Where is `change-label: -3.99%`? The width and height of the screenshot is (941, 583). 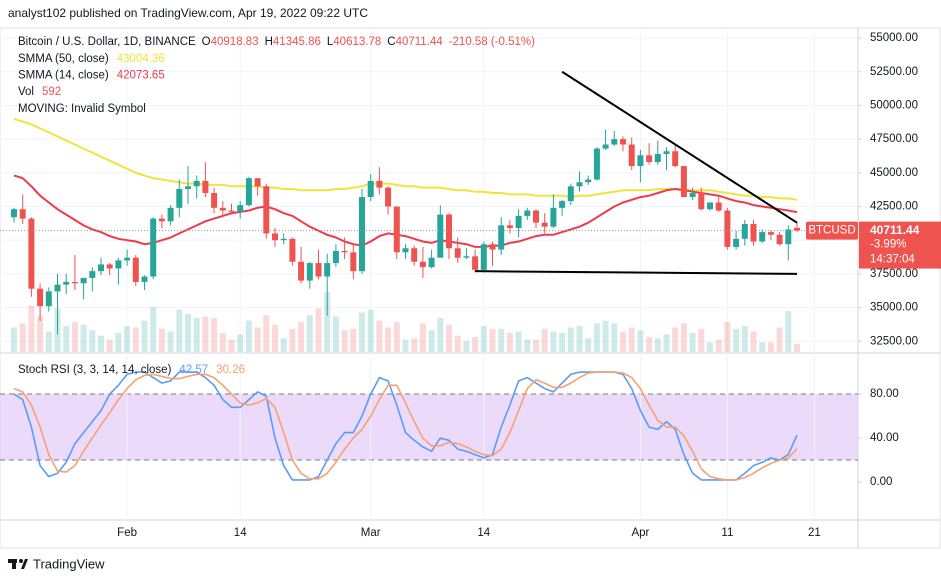 change-label: -3.99% is located at coordinates (888, 245).